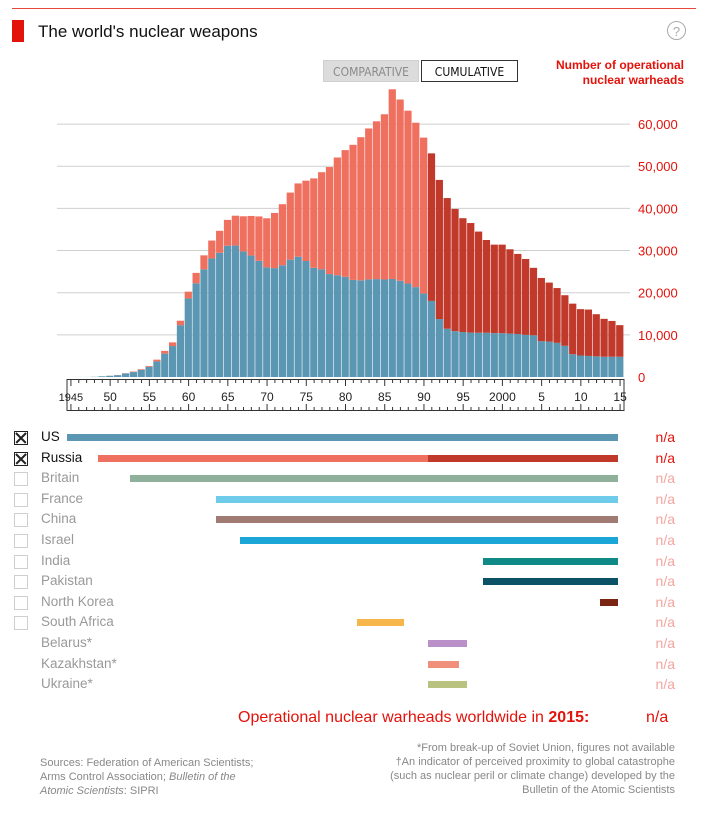 The image size is (702, 821). What do you see at coordinates (633, 80) in the screenshot?
I see `y-axis-title-line2: nuclear warheads` at bounding box center [633, 80].